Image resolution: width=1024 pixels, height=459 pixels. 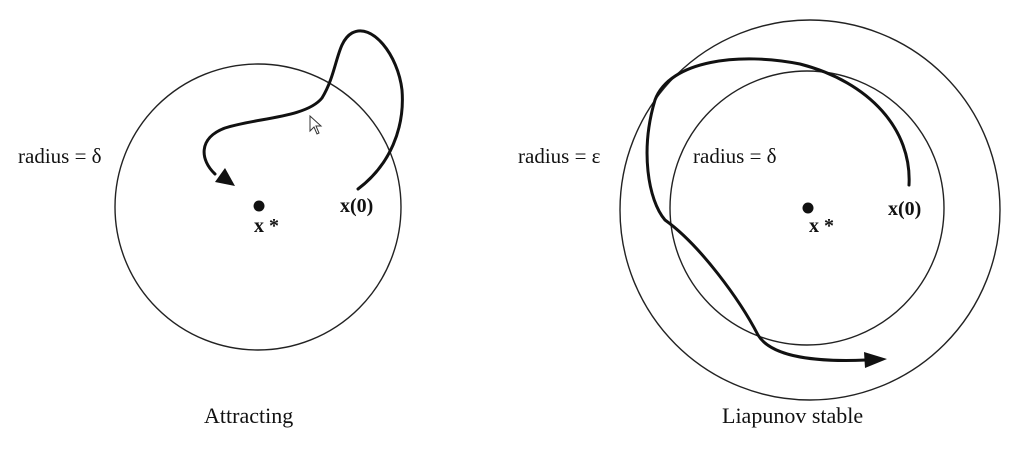 What do you see at coordinates (303, 110) in the screenshot?
I see `trajectory-curve` at bounding box center [303, 110].